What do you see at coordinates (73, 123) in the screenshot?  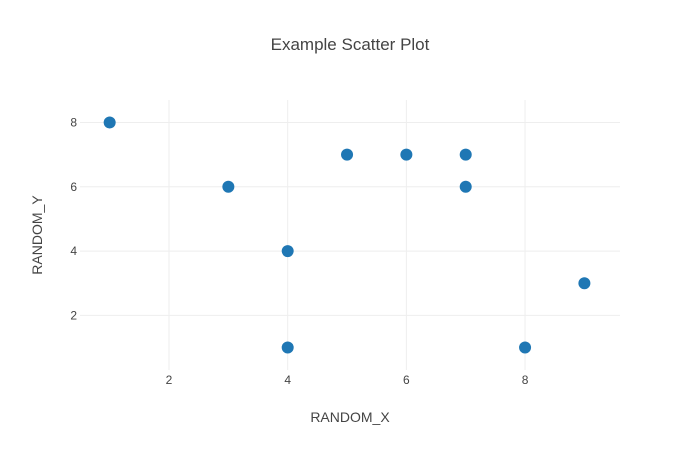 I see `y-tick-label: 8` at bounding box center [73, 123].